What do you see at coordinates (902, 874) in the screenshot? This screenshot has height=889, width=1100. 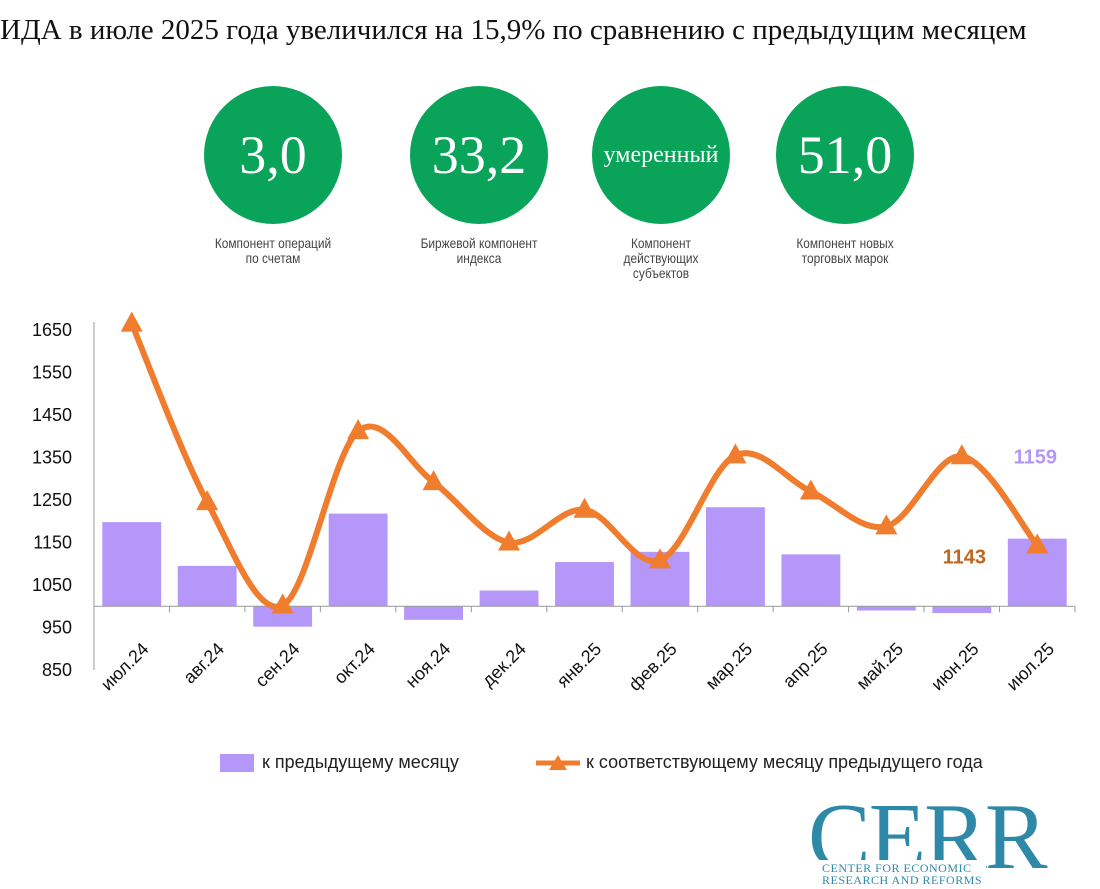 I see `logo-subtitle: CENTER FOR ECONOMIC RESEARCH AND REFORMS` at bounding box center [902, 874].